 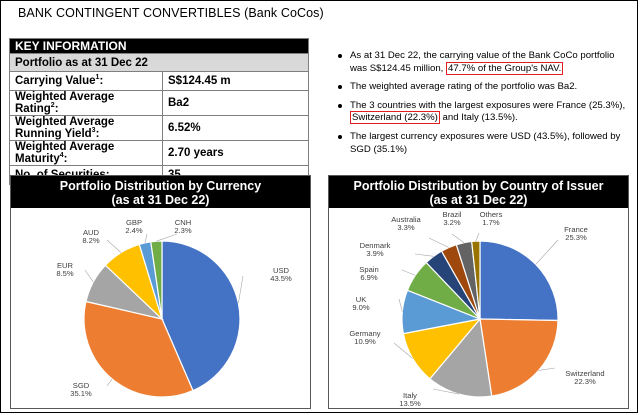 What do you see at coordinates (576, 237) in the screenshot?
I see `slice-value-france: 25.3%` at bounding box center [576, 237].